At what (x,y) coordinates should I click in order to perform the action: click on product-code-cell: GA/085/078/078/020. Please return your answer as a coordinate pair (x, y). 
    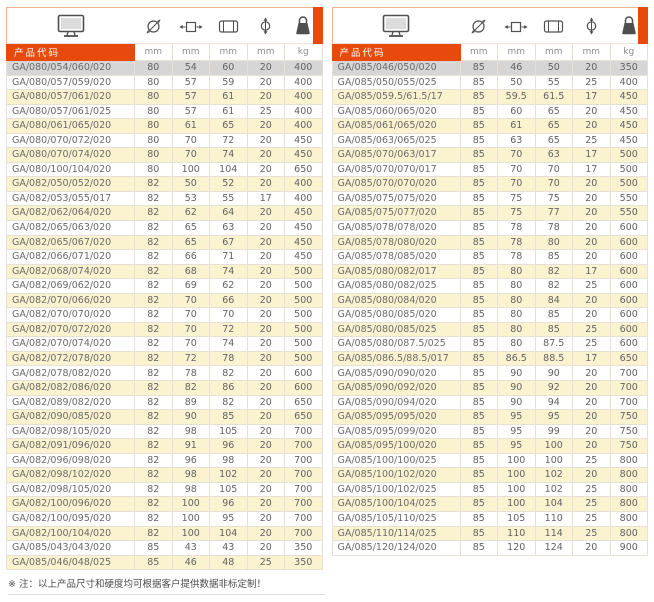
    Looking at the image, I should click on (396, 228).